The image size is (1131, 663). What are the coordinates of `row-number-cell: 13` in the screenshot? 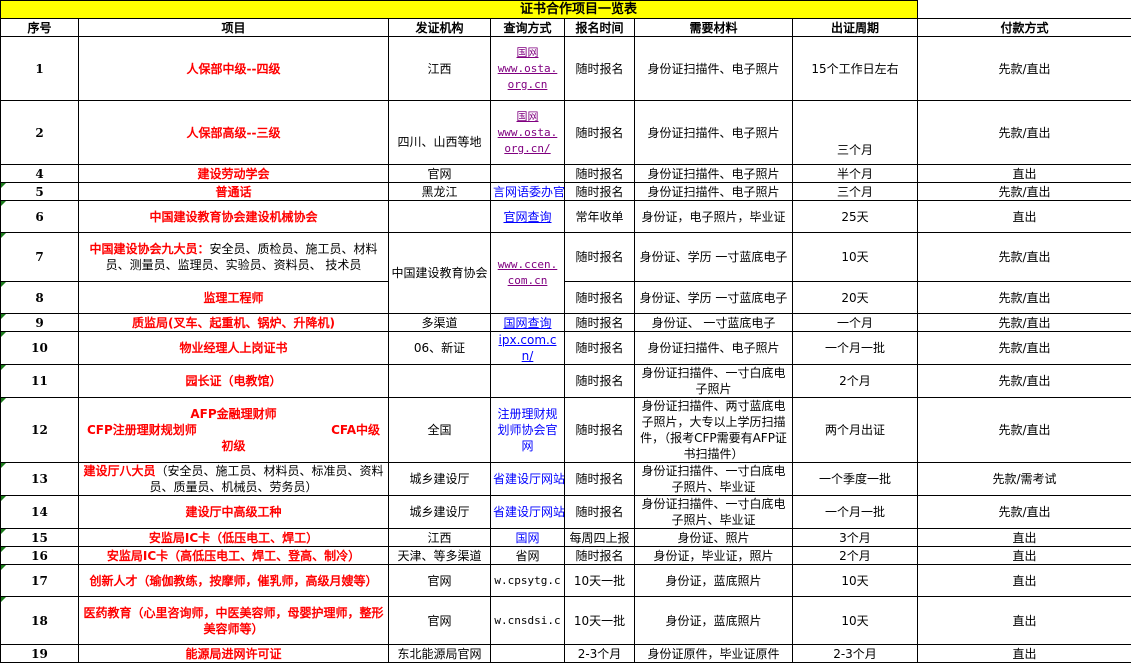 It's located at (40, 479).